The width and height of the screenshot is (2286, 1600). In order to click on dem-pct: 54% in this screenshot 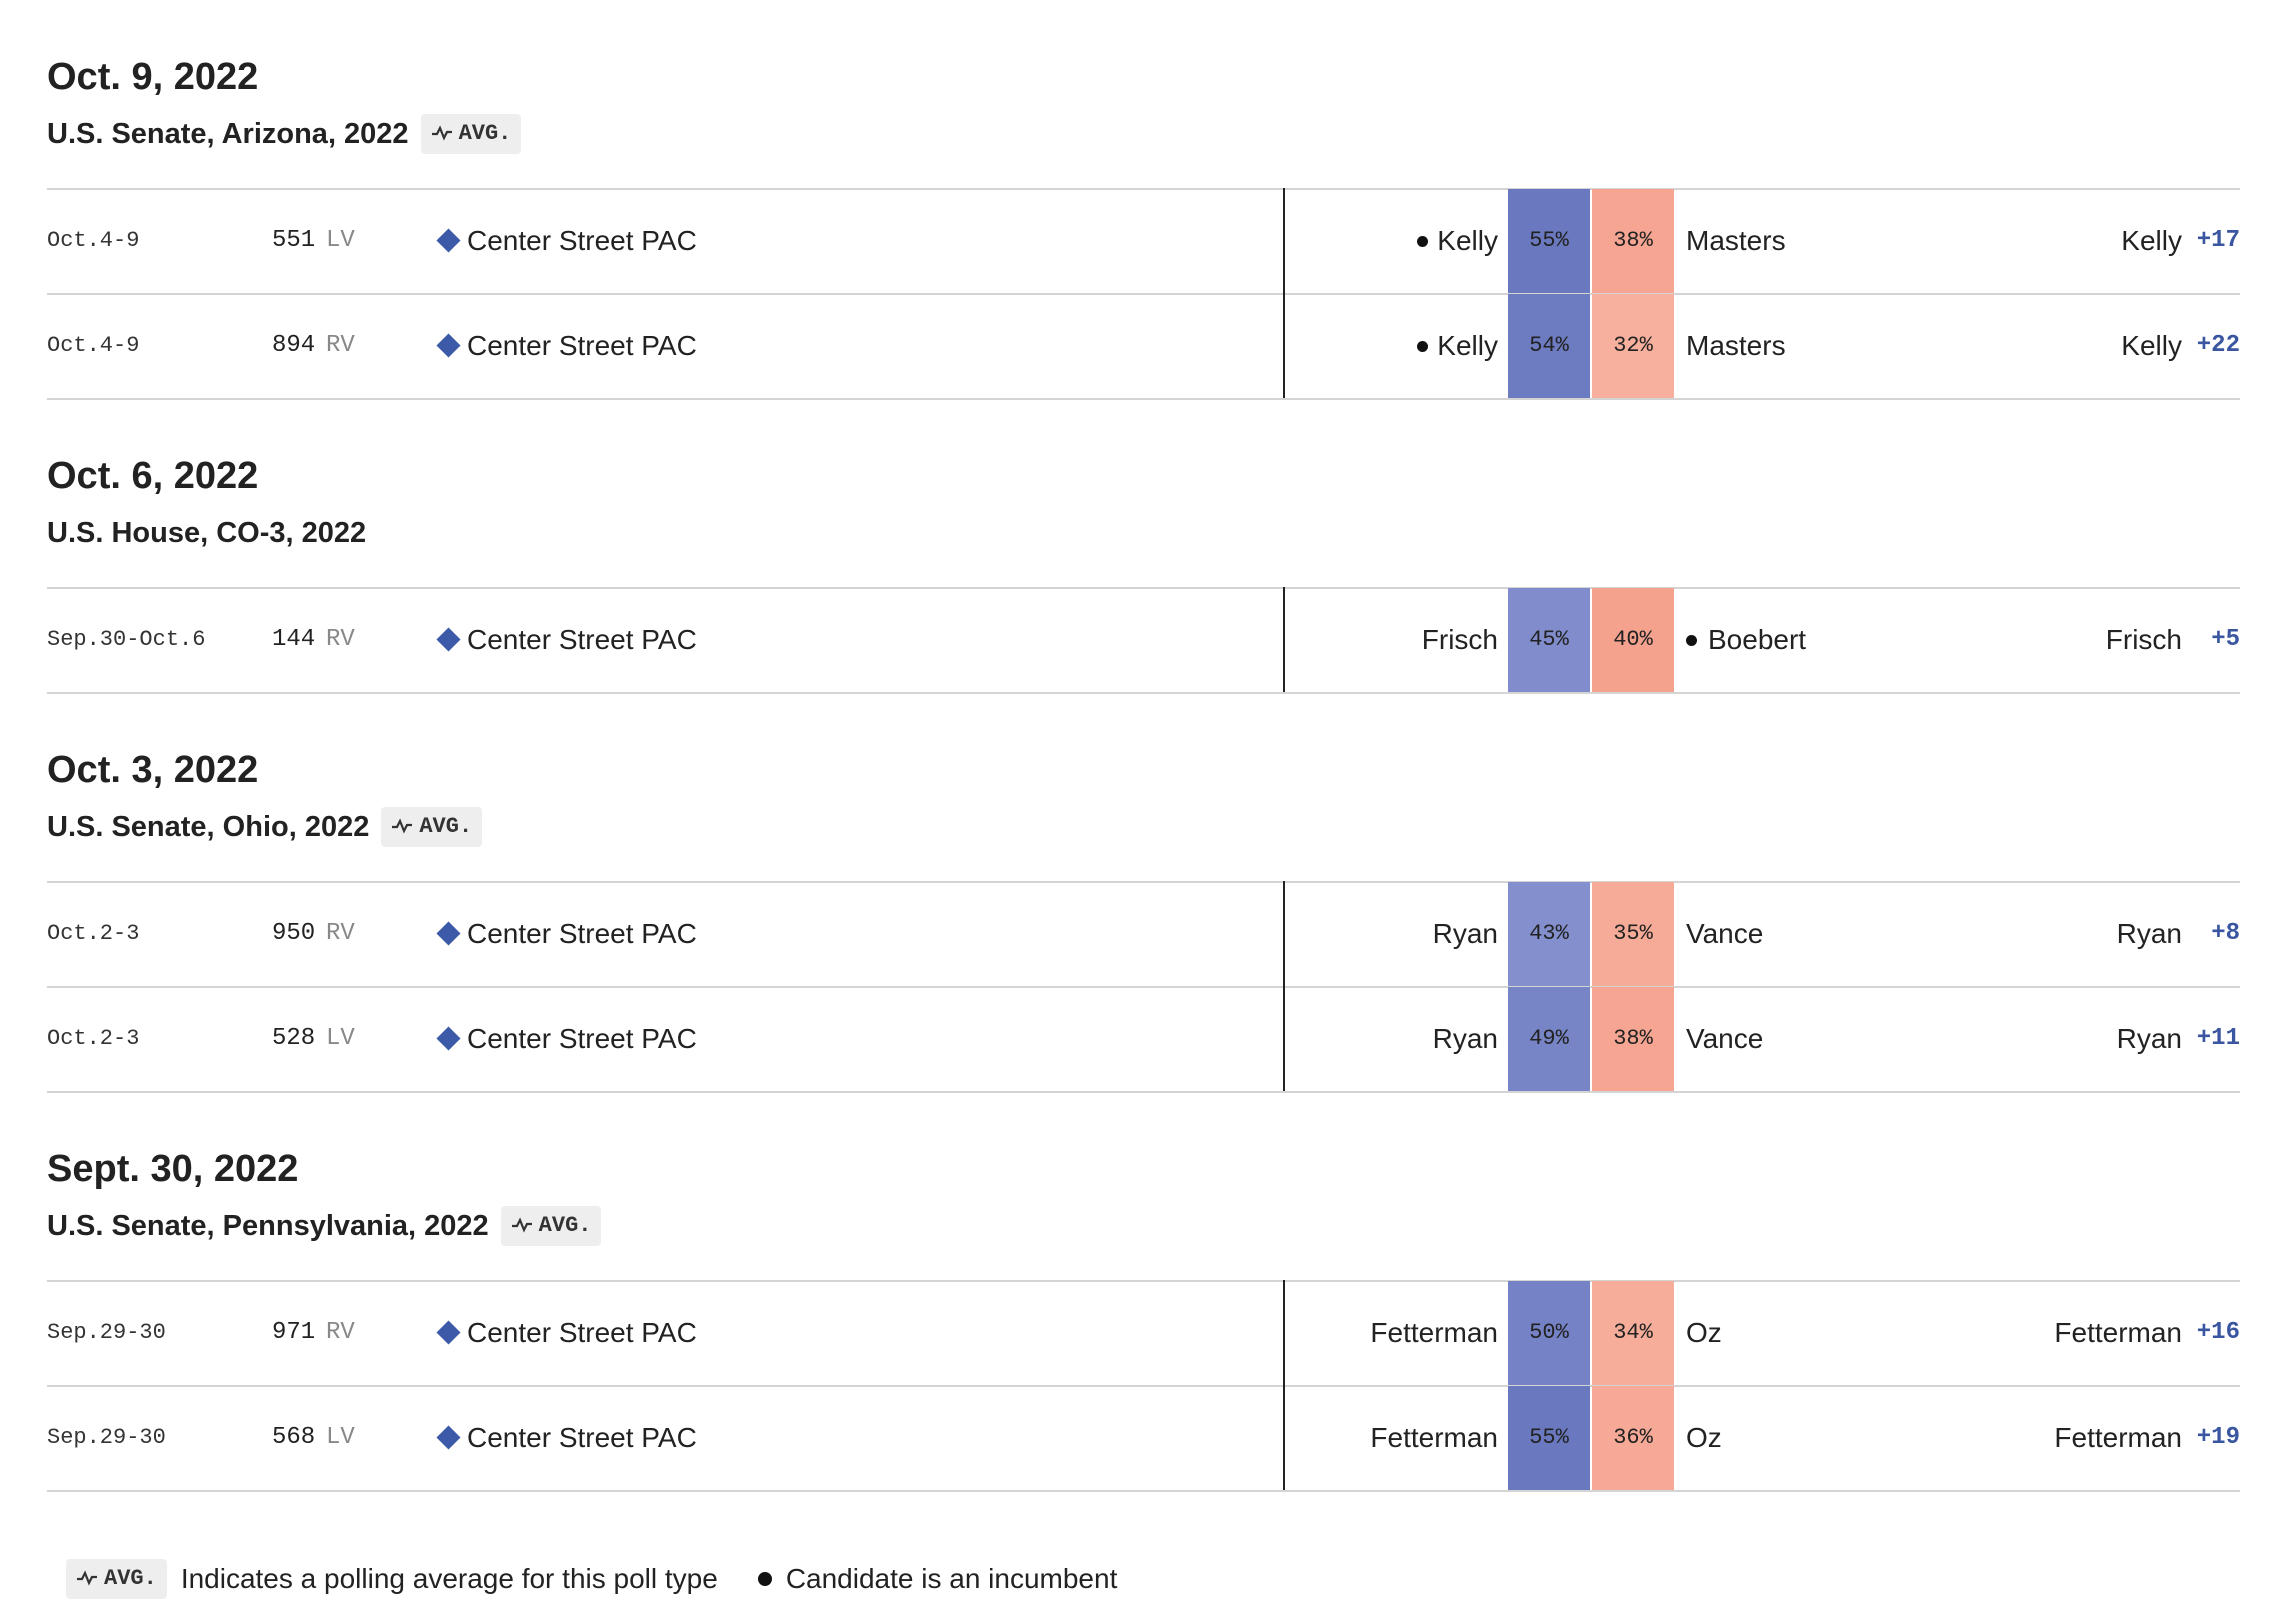, I will do `click(1549, 346)`.